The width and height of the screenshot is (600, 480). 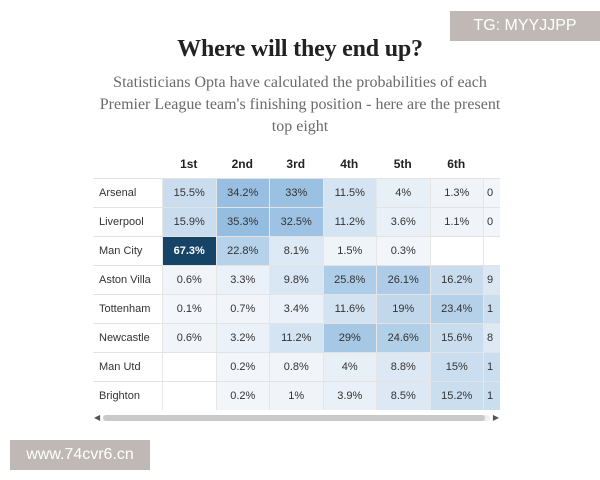 I want to click on probability-cell: 8.8%, so click(x=403, y=367).